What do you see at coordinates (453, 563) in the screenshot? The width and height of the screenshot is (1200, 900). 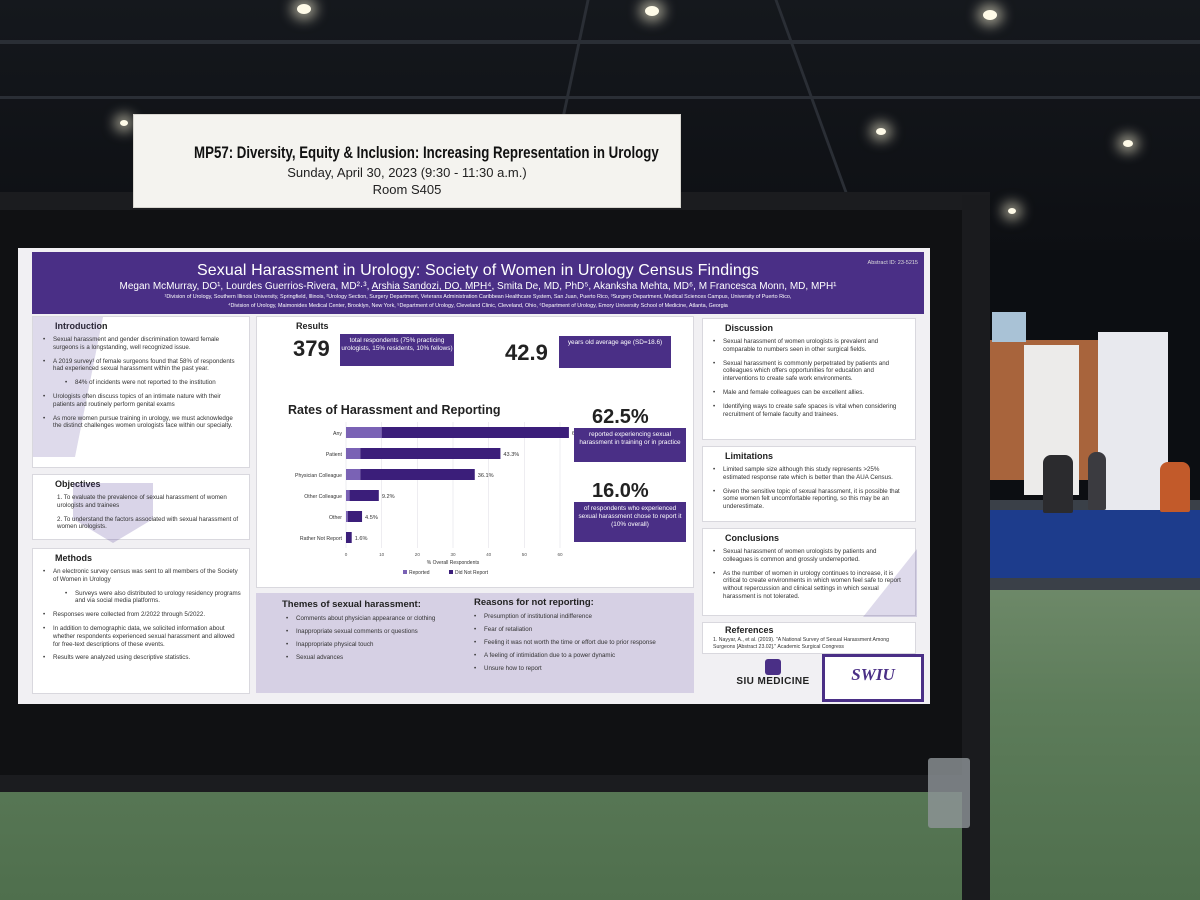 I see `x-axis-label: % Overall Respondents` at bounding box center [453, 563].